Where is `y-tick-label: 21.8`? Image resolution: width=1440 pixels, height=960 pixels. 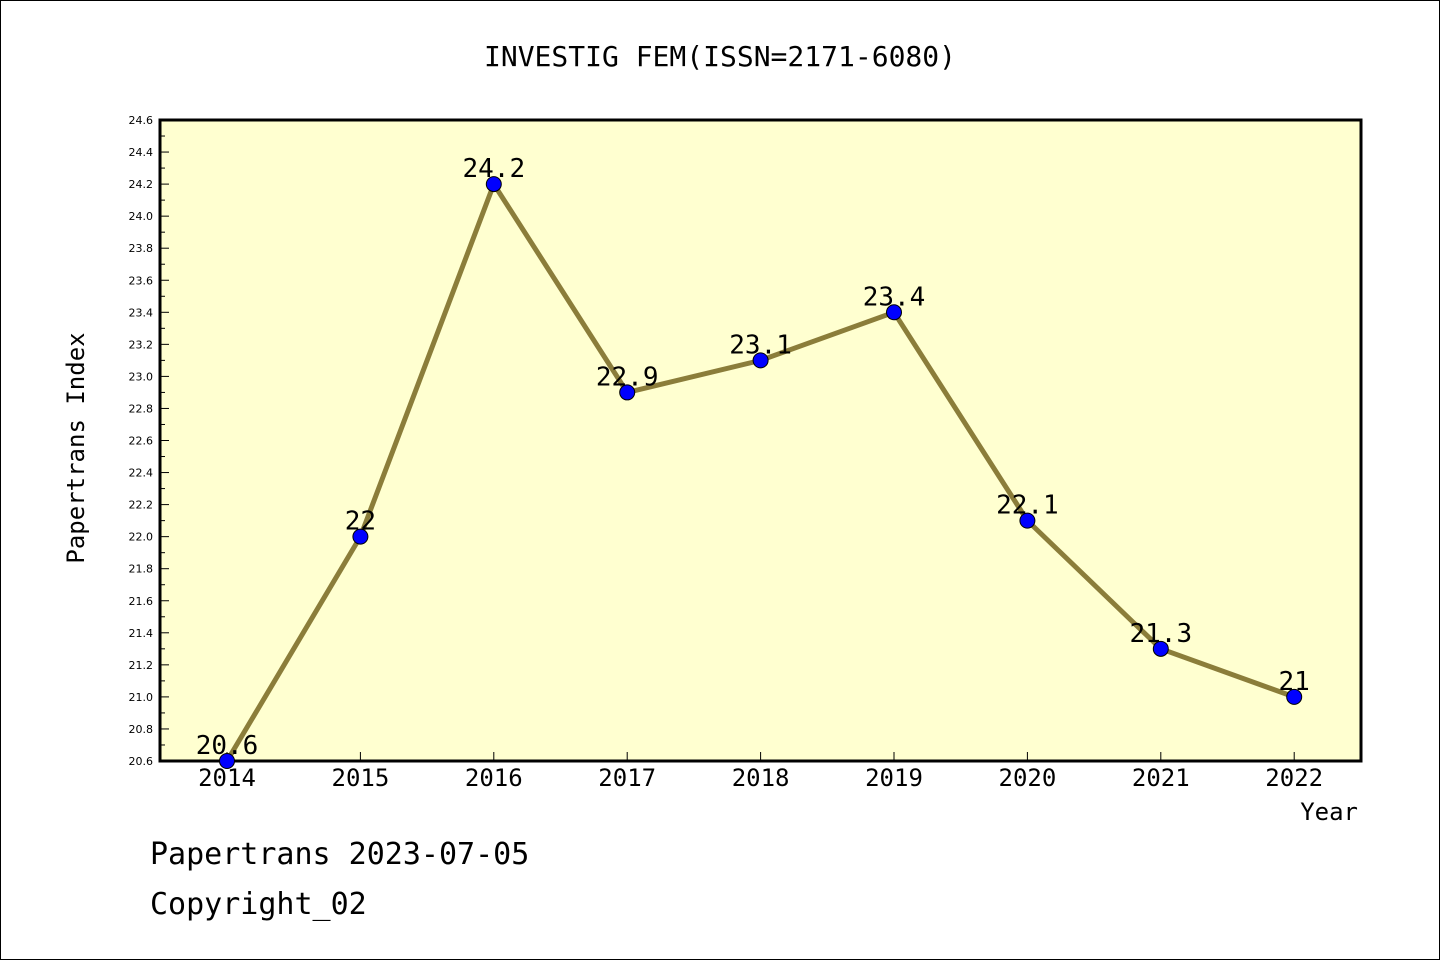
y-tick-label: 21.8 is located at coordinates (141, 569).